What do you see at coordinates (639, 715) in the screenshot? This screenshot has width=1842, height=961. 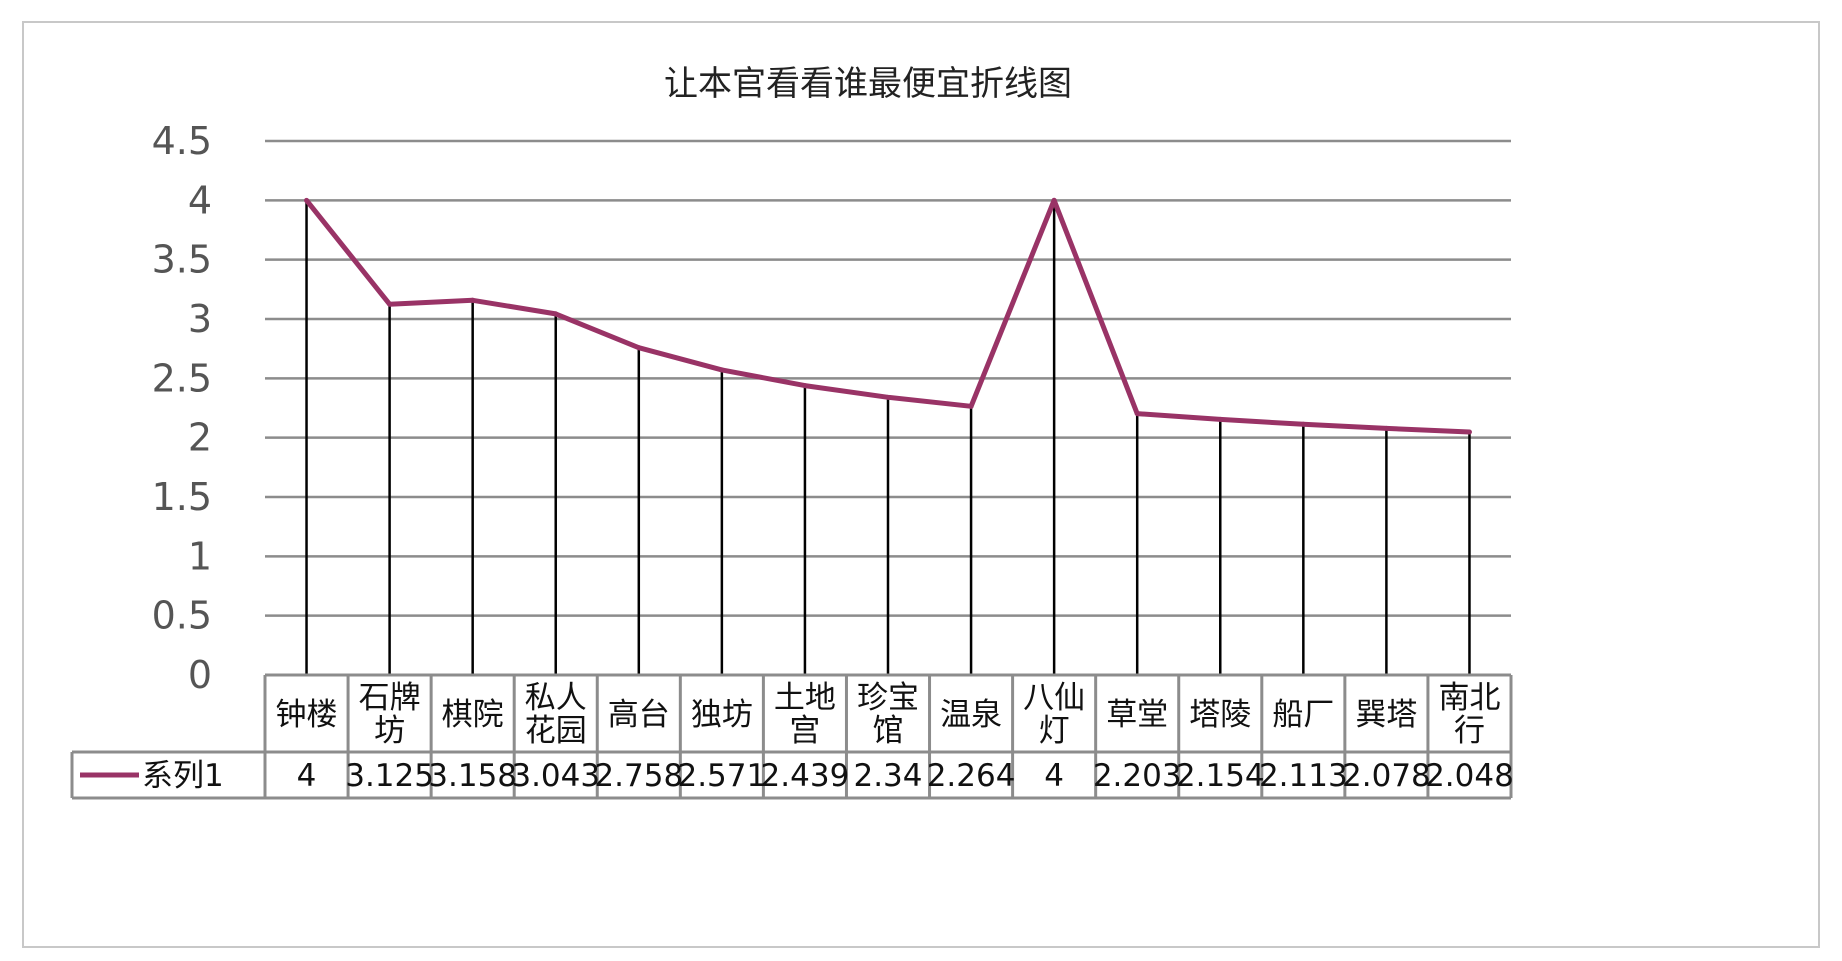 I see `category-label: 高台` at bounding box center [639, 715].